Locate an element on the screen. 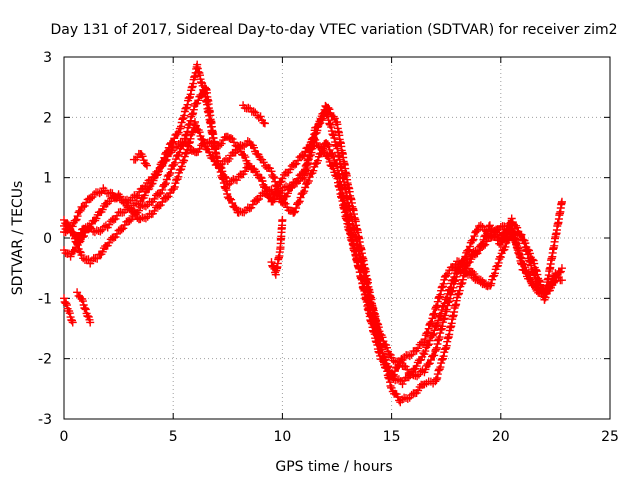 Image resolution: width=640 pixels, height=480 pixels. x-tick-label: 15 is located at coordinates (392, 437).